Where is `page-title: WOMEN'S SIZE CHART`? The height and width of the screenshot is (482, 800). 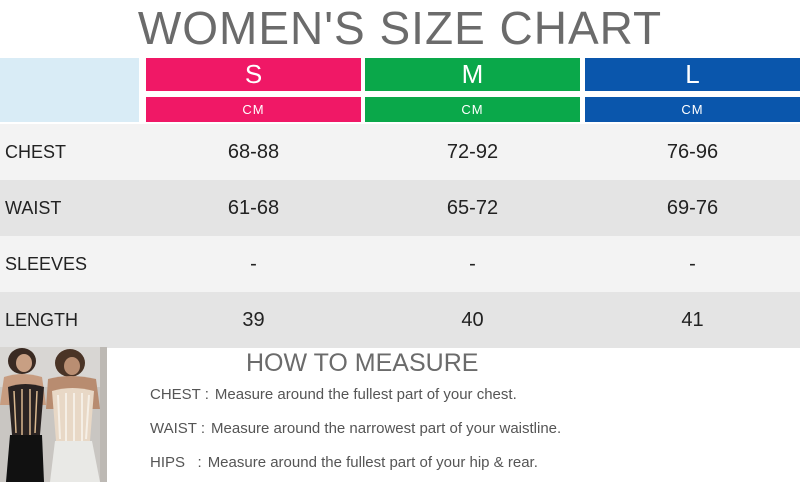 page-title: WOMEN'S SIZE CHART is located at coordinates (400, 28).